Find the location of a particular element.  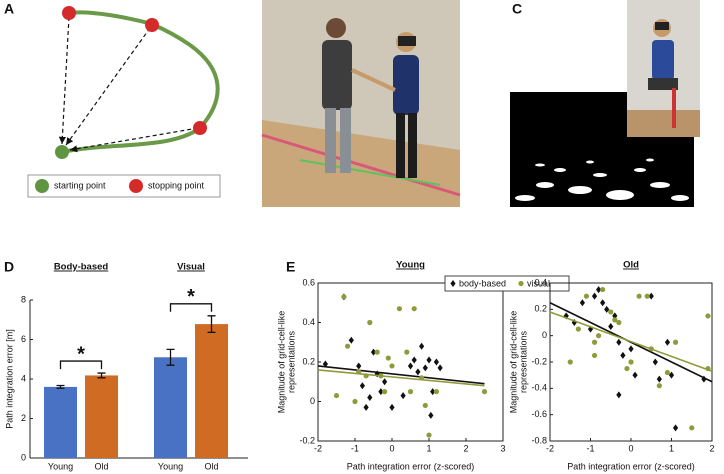

x-tick-label: Young is located at coordinates (60, 466).